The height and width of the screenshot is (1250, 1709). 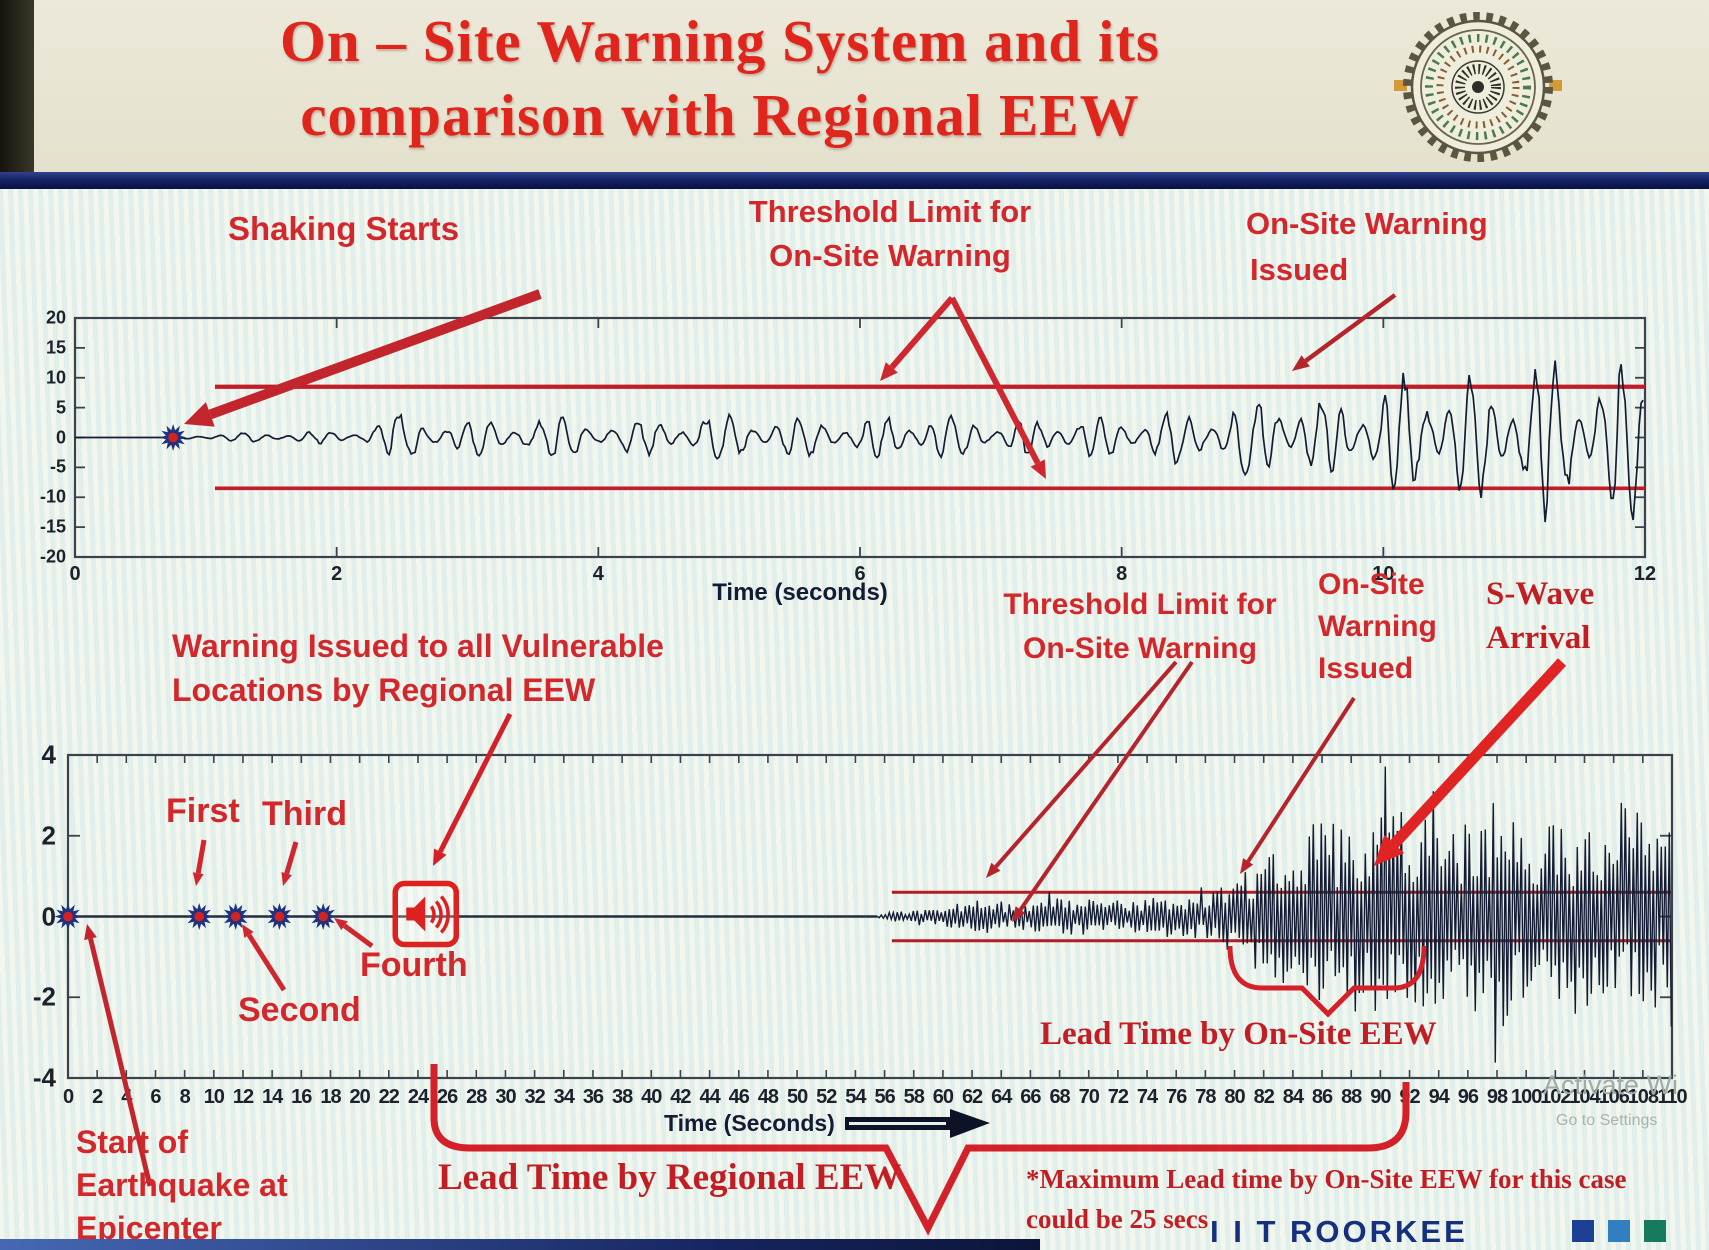 What do you see at coordinates (1140, 648) in the screenshot?
I see `annotation-threshold-limit-bottom-line2: On-Site Warning` at bounding box center [1140, 648].